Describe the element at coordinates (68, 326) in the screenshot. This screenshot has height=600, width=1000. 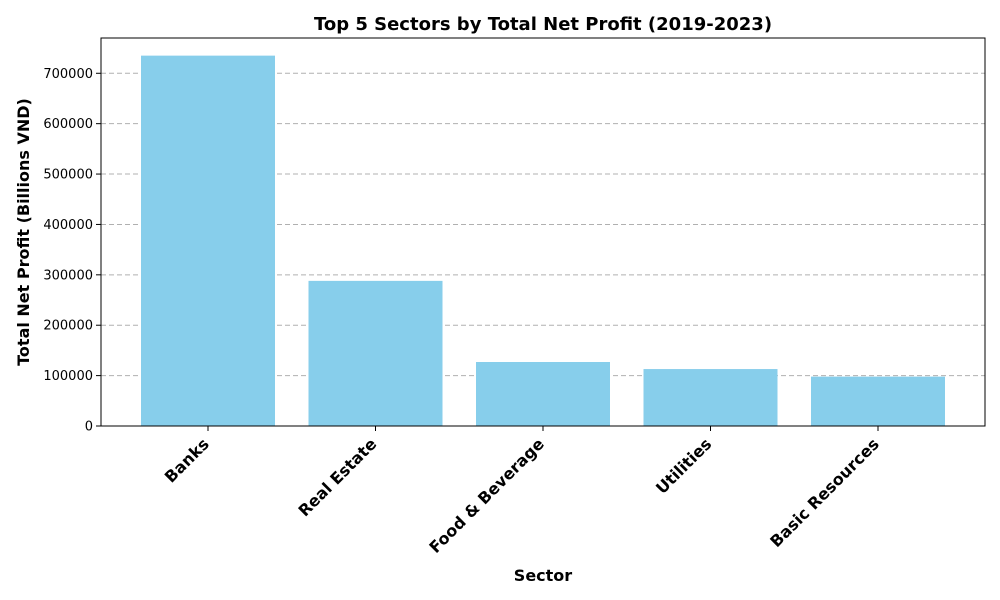
I see `y-tick-label: 200000` at that location.